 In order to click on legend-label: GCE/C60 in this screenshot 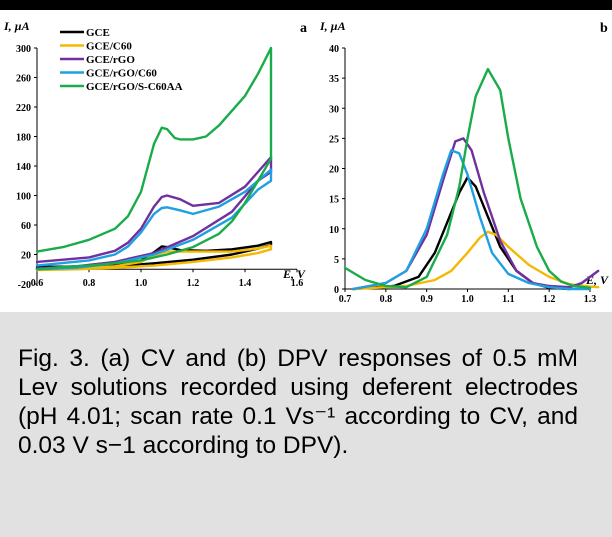, I will do `click(109, 47)`.